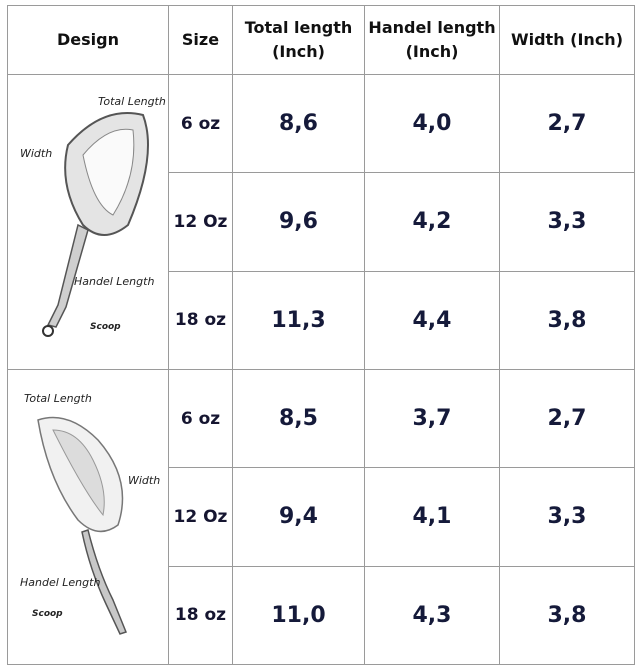 The width and height of the screenshot is (640, 665). I want to click on value-cell: 3,7, so click(432, 418).